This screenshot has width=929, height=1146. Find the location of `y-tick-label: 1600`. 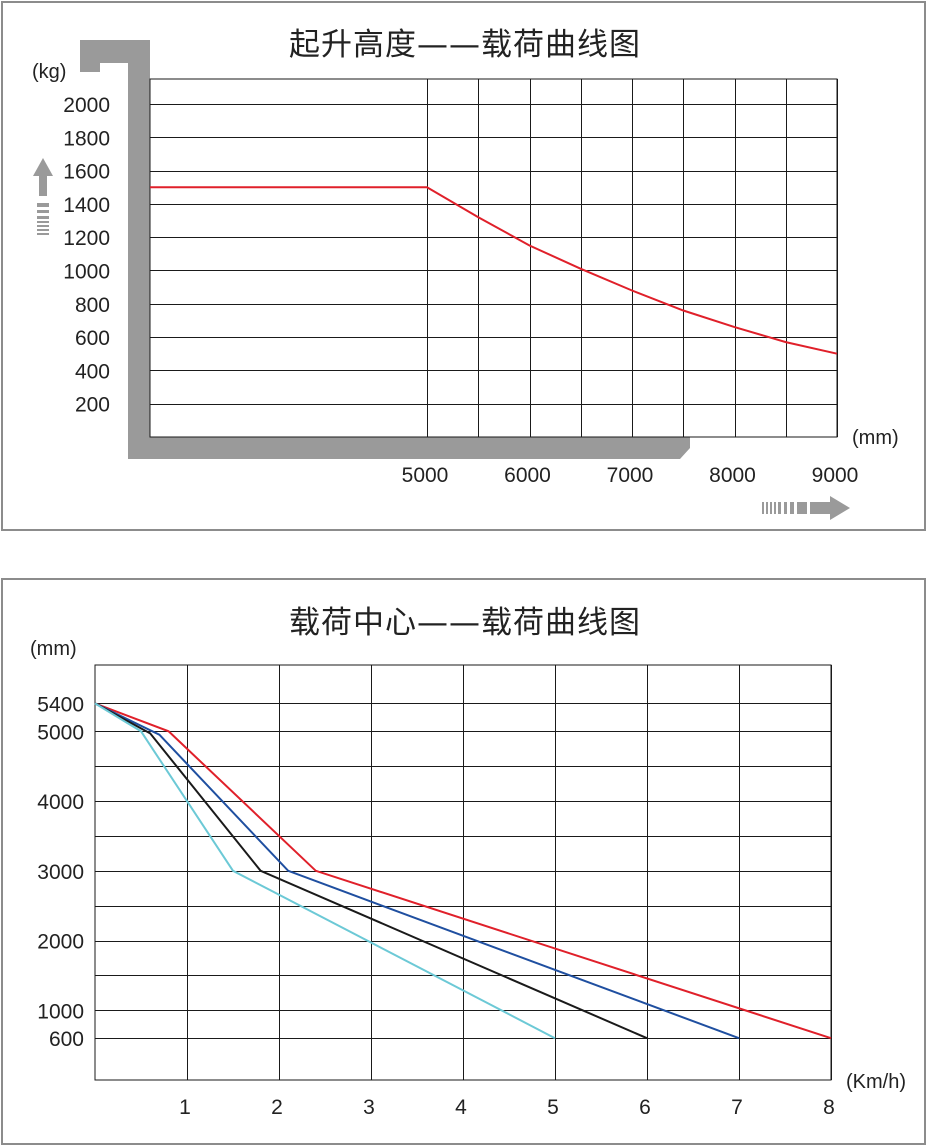

y-tick-label: 1600 is located at coordinates (86, 172).